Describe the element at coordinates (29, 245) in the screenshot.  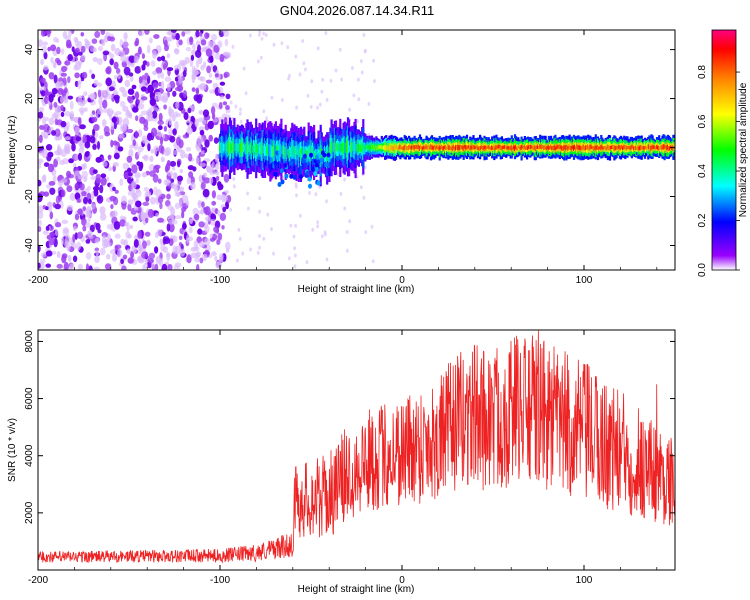
I see `y-tick-label: -40` at that location.